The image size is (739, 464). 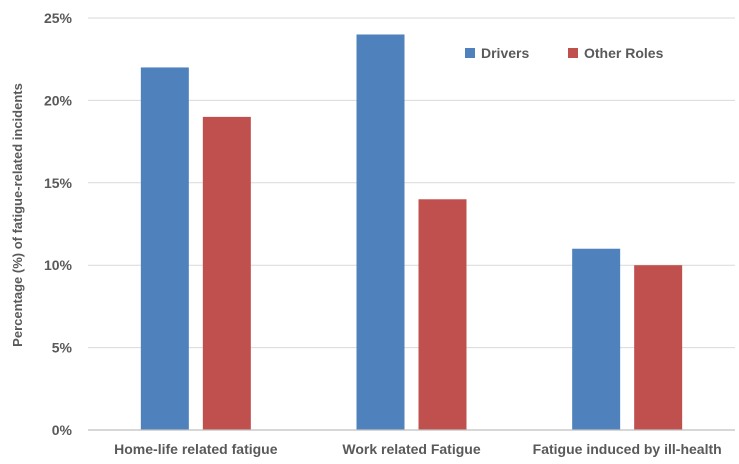 What do you see at coordinates (58, 100) in the screenshot?
I see `y-tick-label: 20%` at bounding box center [58, 100].